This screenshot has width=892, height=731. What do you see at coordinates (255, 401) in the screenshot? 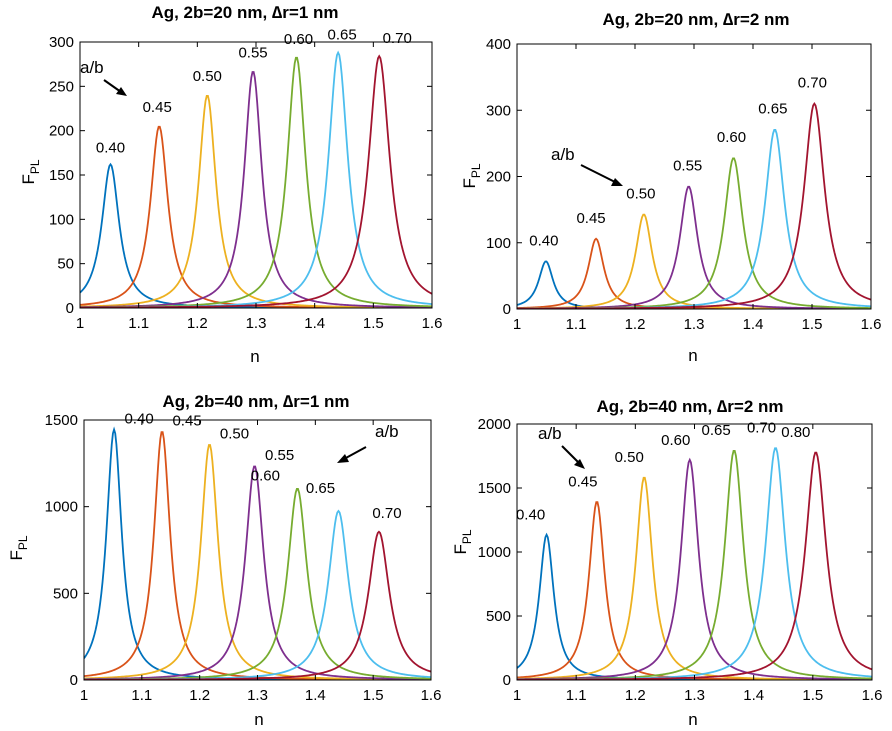
I see `chart-title: Ag, 2b=40 nm, ∆r=1 nm` at bounding box center [255, 401].